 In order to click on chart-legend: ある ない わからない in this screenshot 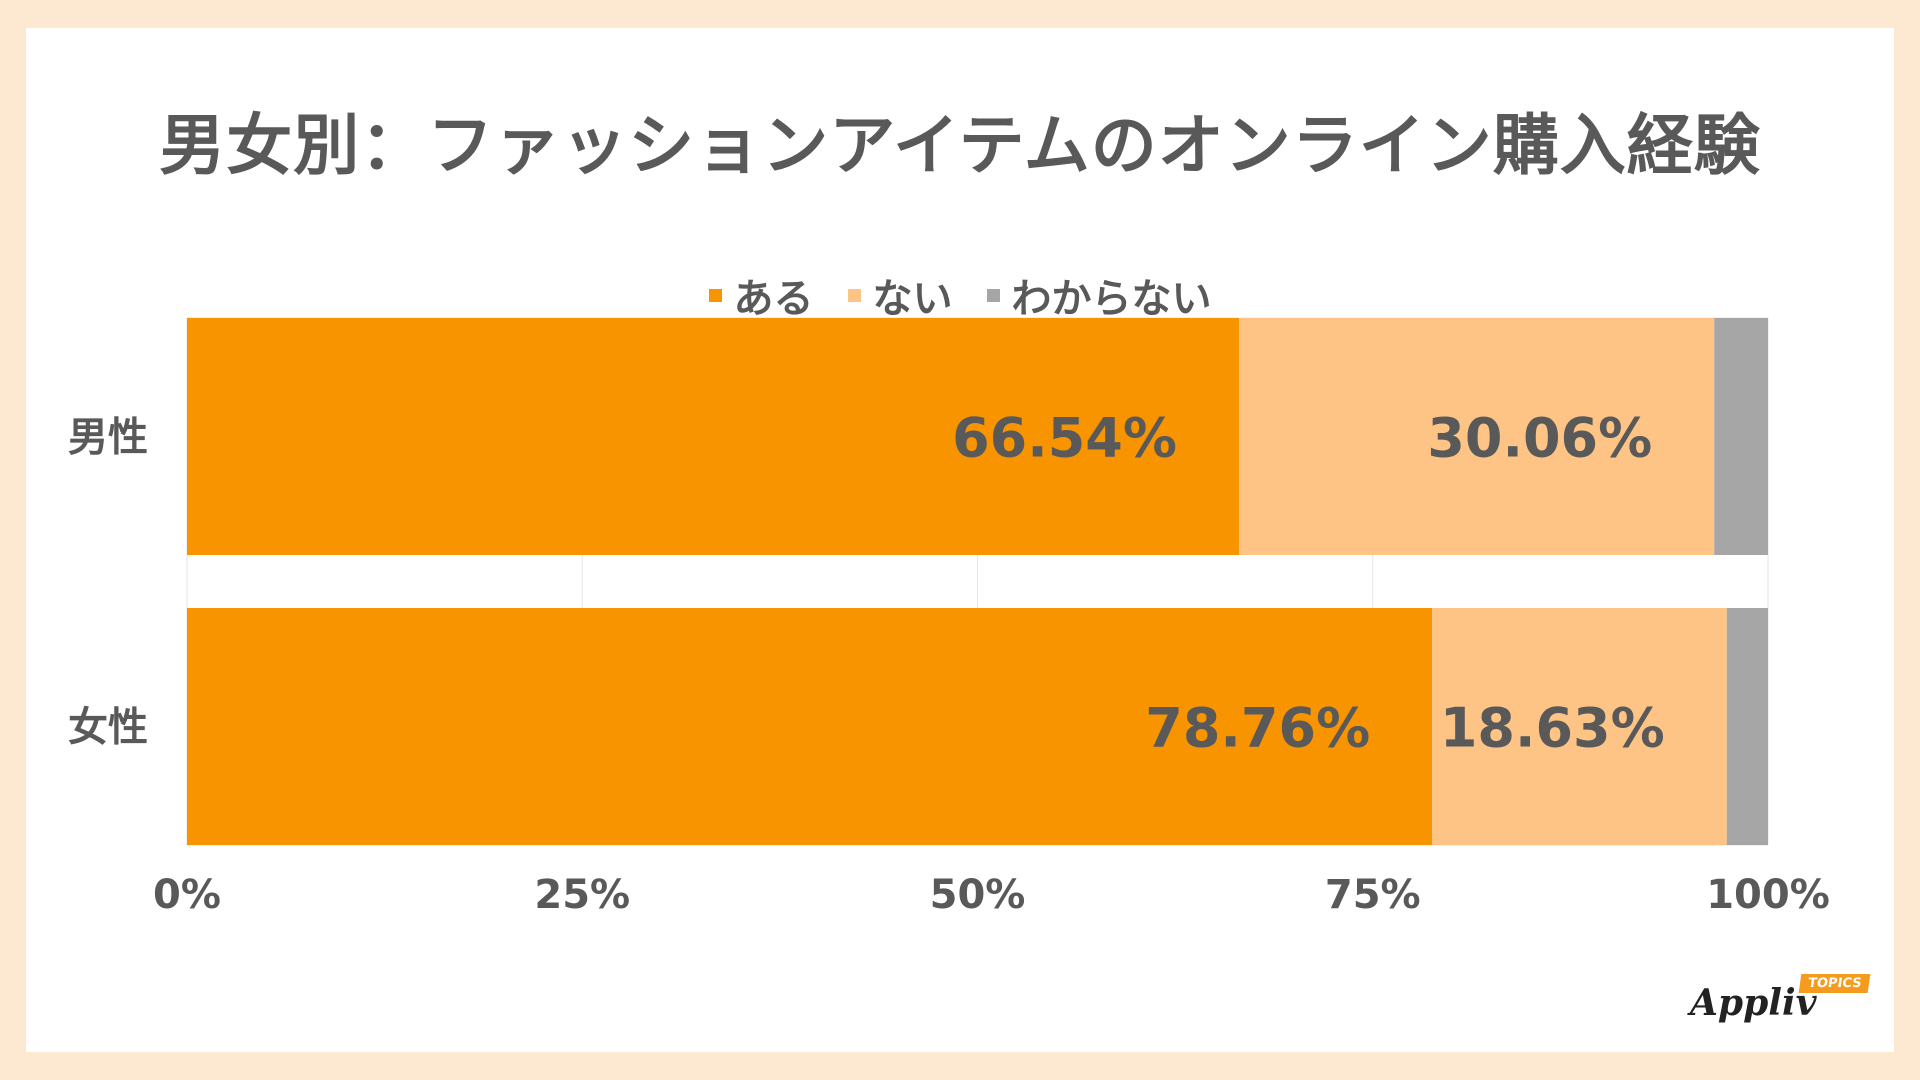, I will do `click(960, 295)`.